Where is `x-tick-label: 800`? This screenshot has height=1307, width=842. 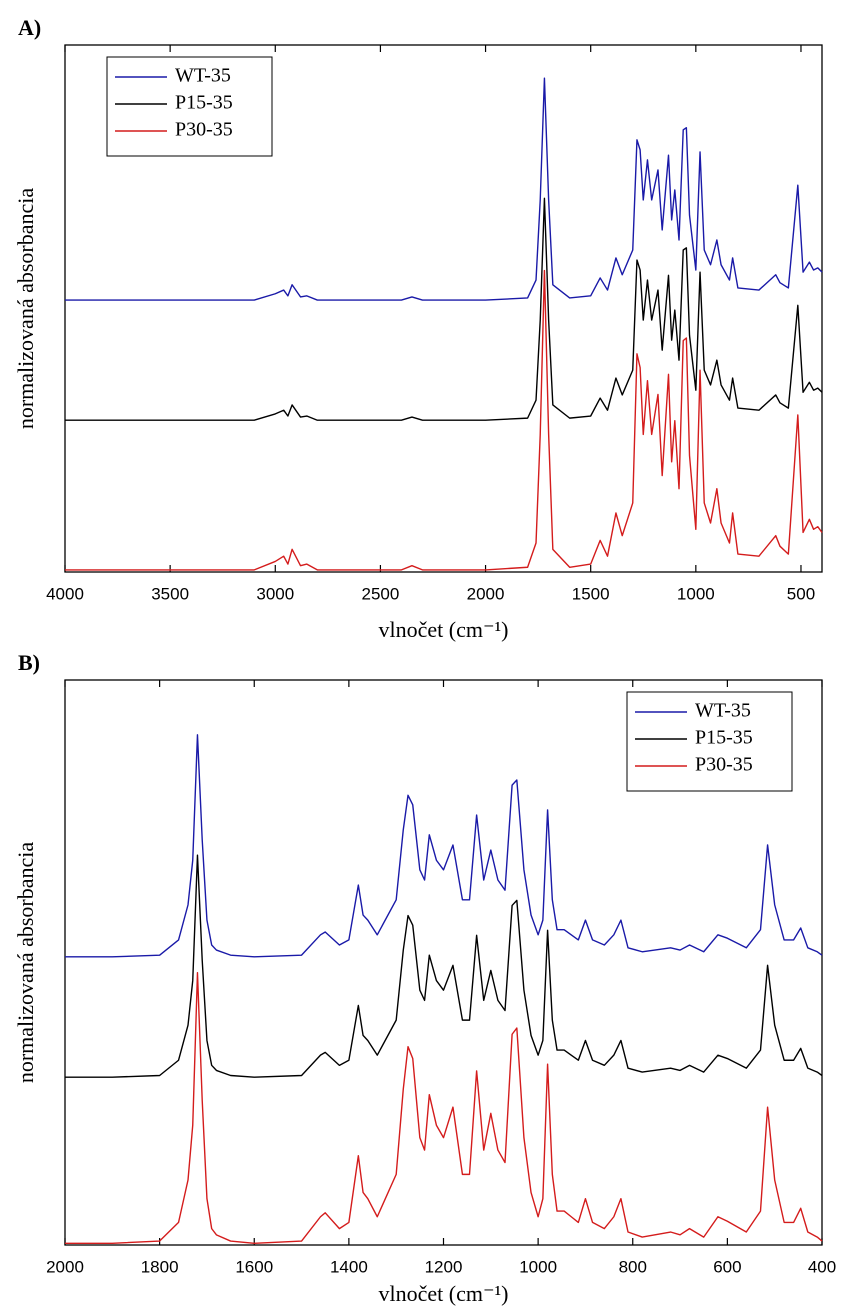
x-tick-label: 800 is located at coordinates (633, 1266).